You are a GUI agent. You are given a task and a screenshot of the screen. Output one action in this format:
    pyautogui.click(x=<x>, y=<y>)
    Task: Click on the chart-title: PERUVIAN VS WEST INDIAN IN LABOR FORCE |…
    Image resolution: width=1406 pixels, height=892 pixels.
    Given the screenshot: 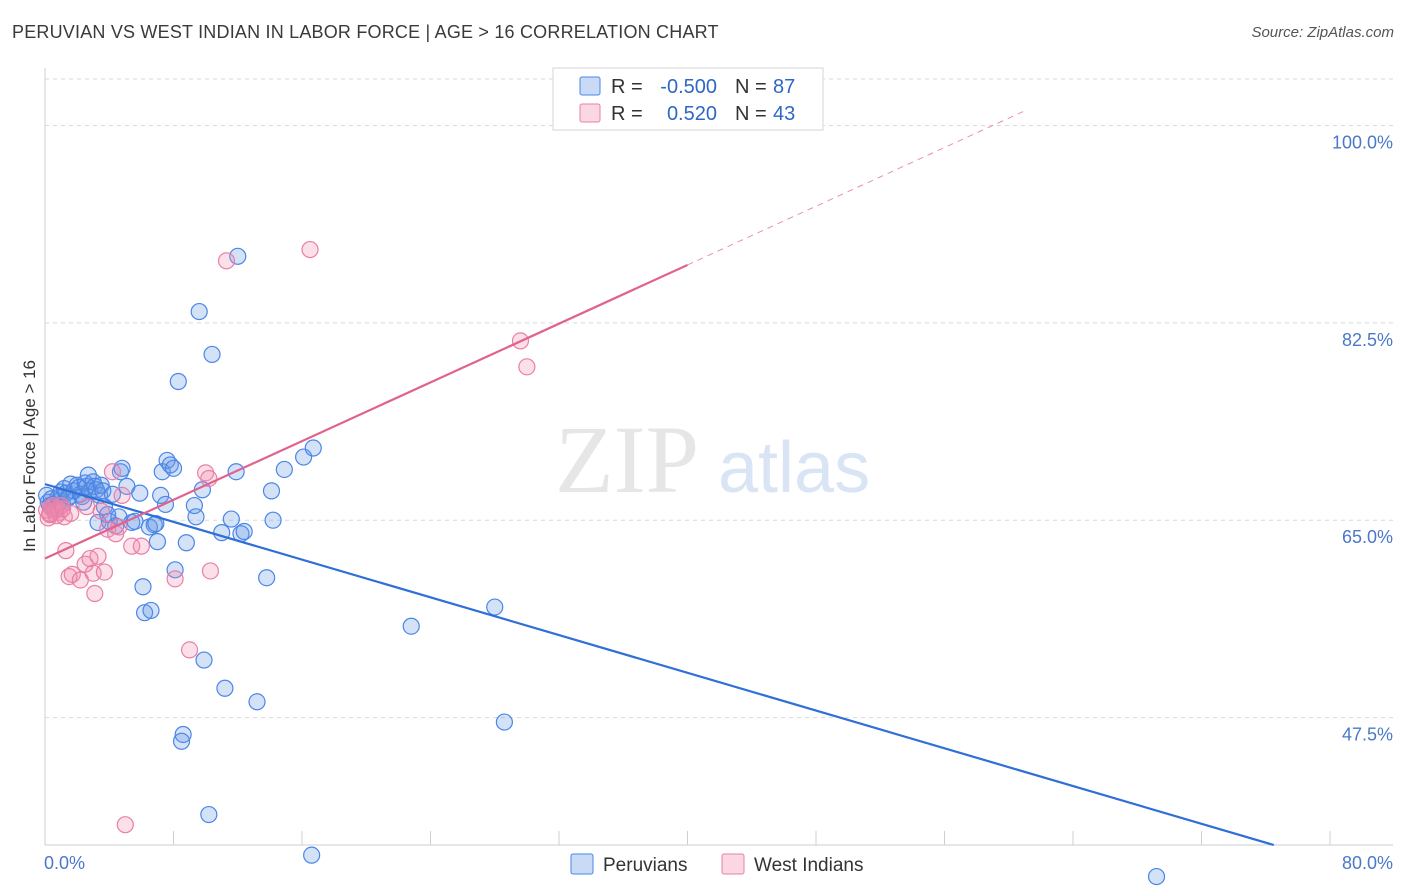 What is the action you would take?
    pyautogui.click(x=365, y=32)
    